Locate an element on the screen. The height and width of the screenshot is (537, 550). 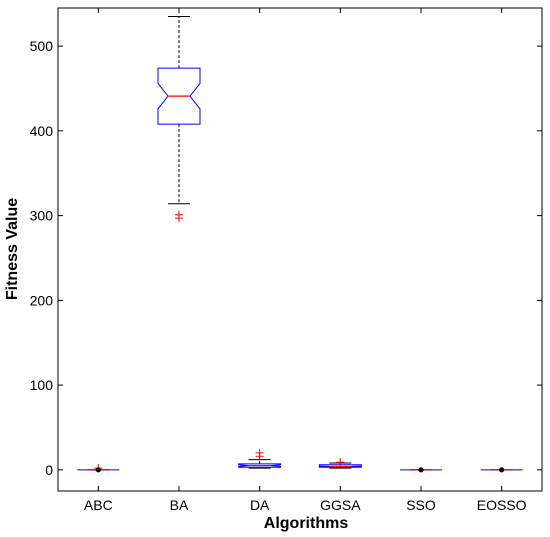
x-tick-label: ABC is located at coordinates (98, 505).